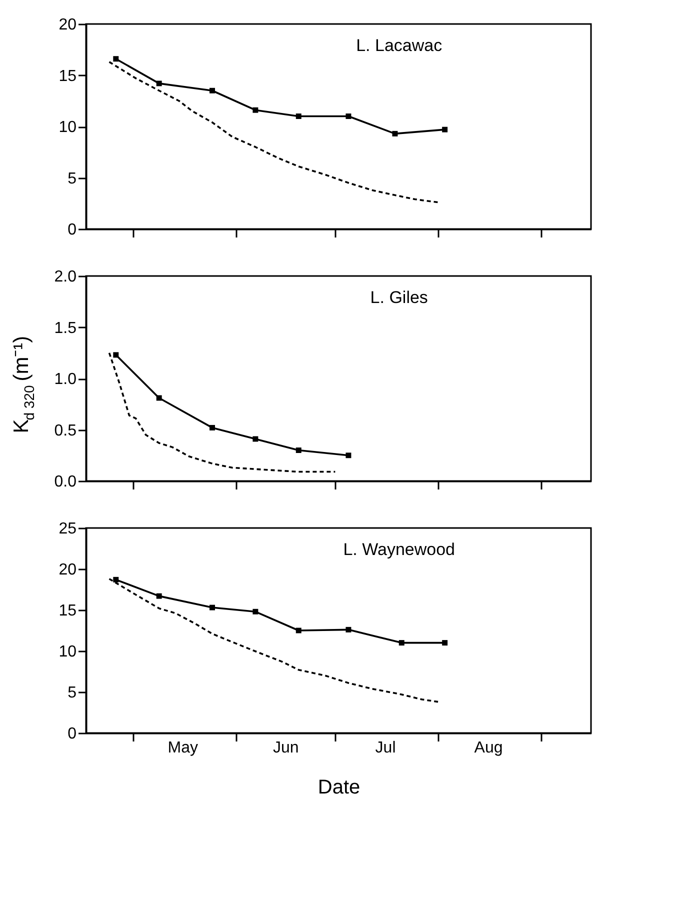  I want to click on x-tick-label: May, so click(183, 748).